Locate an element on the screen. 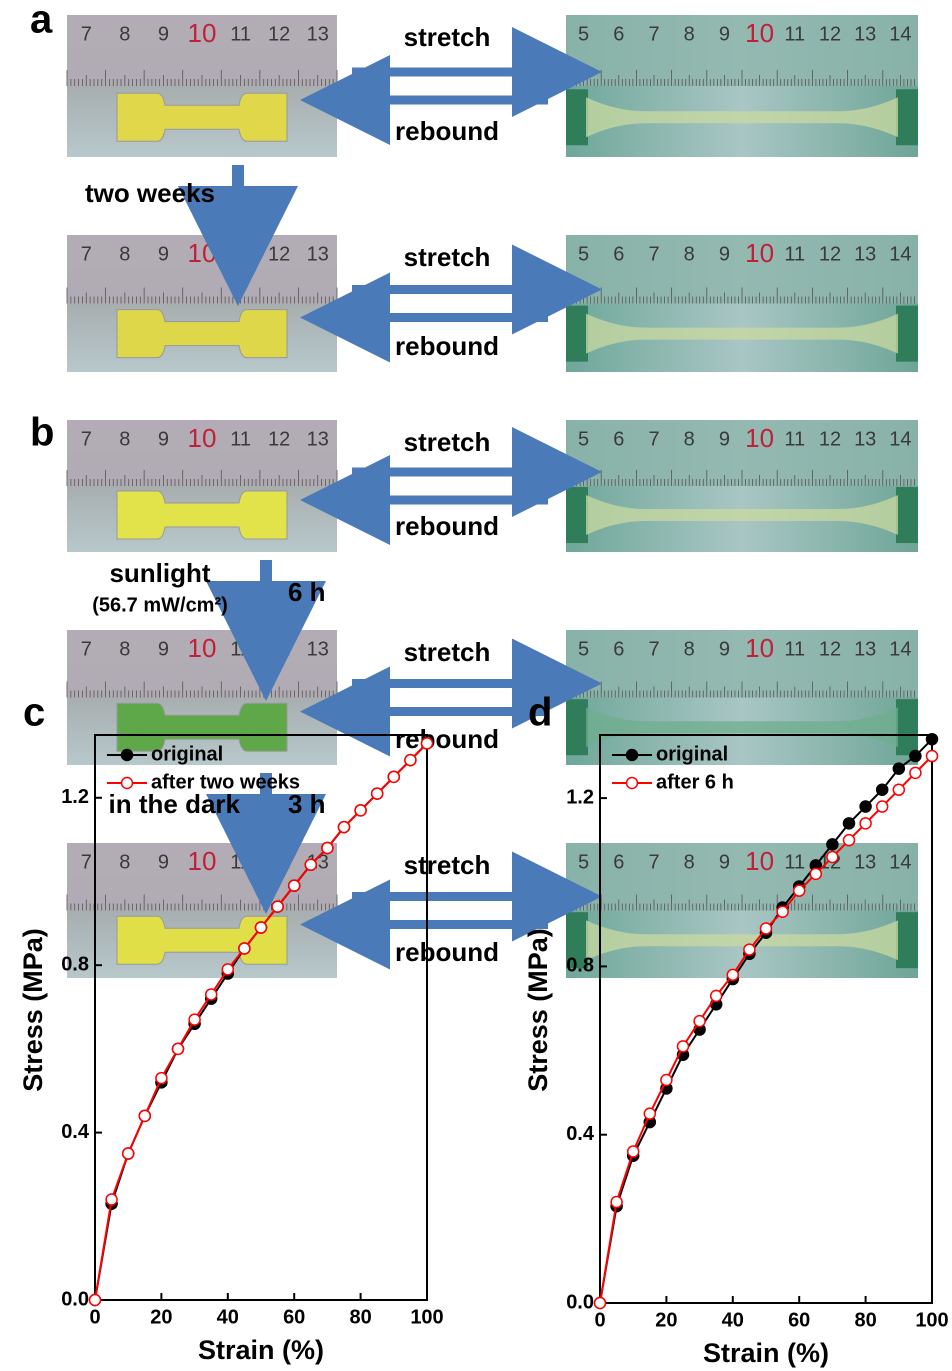  ruler-number: 14 is located at coordinates (900, 439).